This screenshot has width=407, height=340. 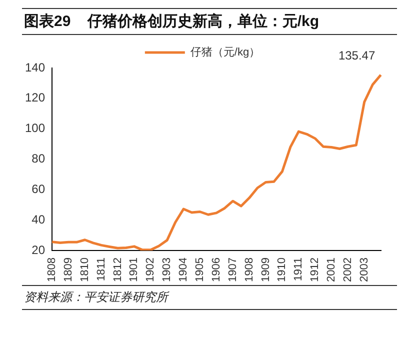 I want to click on x-tick-label: 1812, so click(x=118, y=270).